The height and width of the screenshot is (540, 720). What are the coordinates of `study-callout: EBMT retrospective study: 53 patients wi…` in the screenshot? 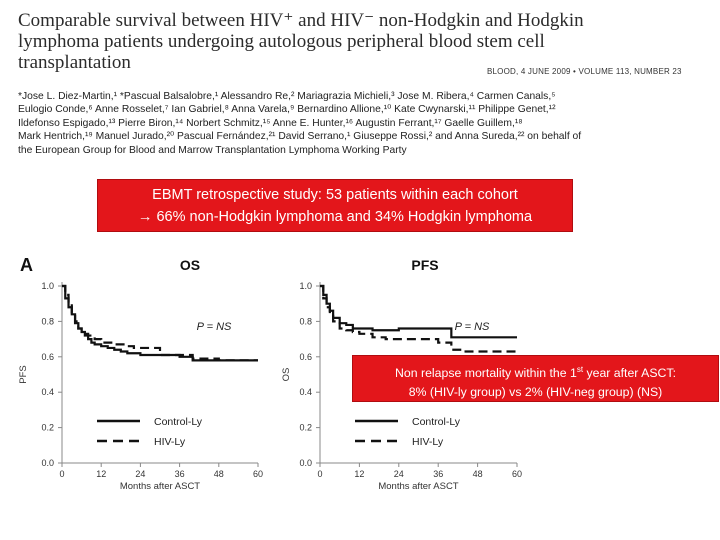 It's located at (335, 205).